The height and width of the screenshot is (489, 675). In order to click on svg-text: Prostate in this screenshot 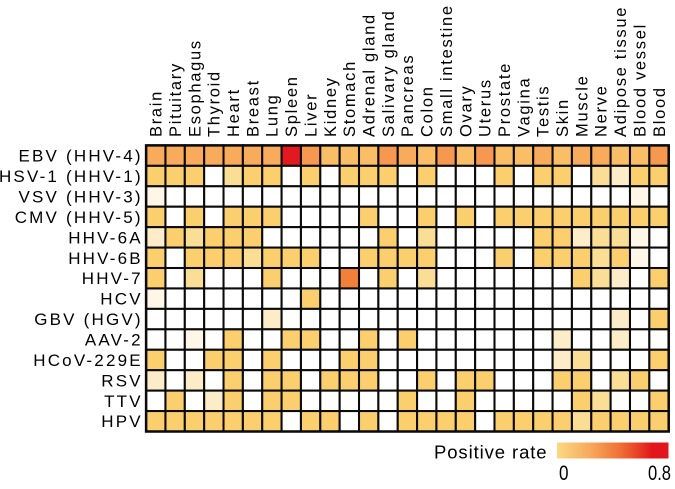, I will do `click(505, 99)`.